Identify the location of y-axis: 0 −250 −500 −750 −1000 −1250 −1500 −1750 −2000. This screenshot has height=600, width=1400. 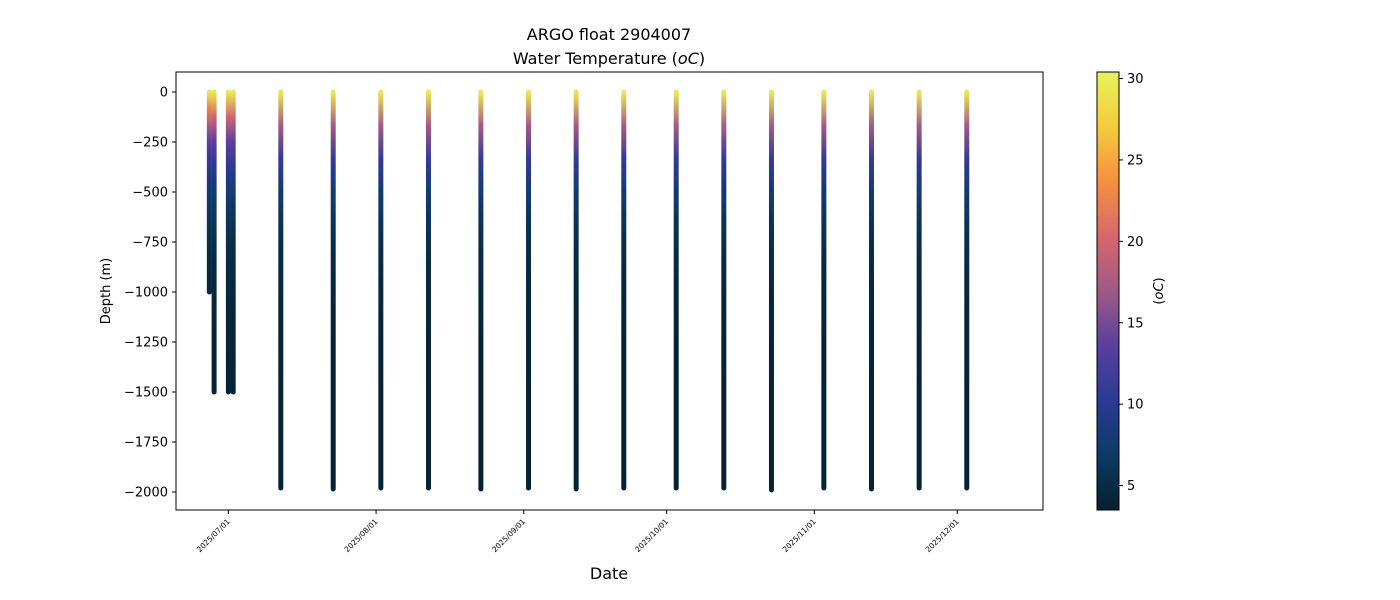
(150, 293).